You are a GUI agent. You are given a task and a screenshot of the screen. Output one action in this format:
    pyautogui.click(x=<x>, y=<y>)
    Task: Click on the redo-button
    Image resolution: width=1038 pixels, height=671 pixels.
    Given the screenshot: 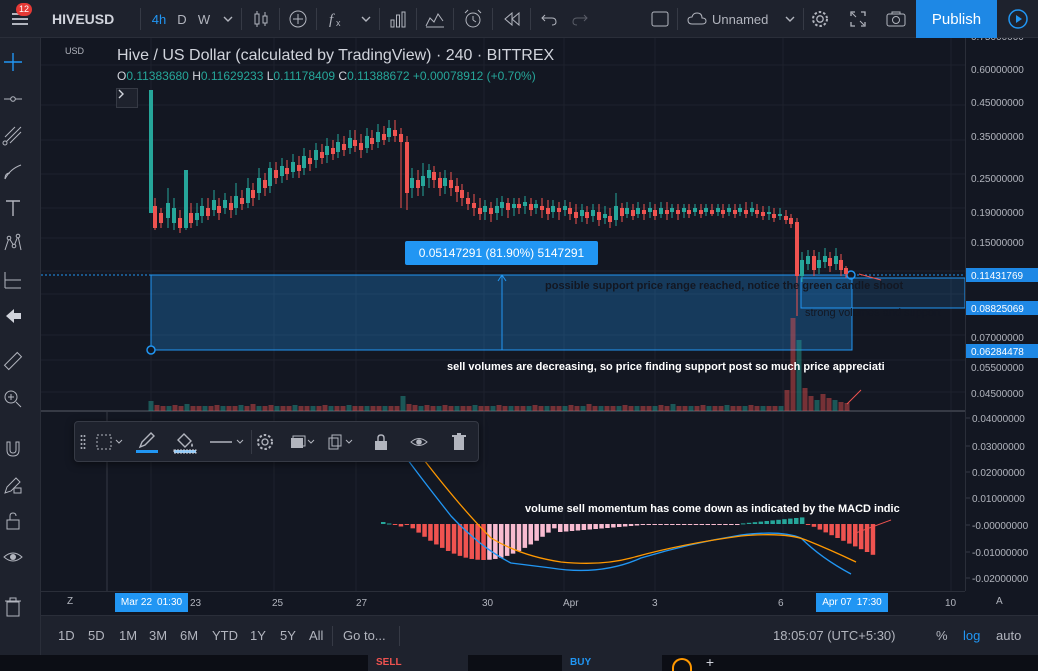 What is the action you would take?
    pyautogui.click(x=580, y=19)
    